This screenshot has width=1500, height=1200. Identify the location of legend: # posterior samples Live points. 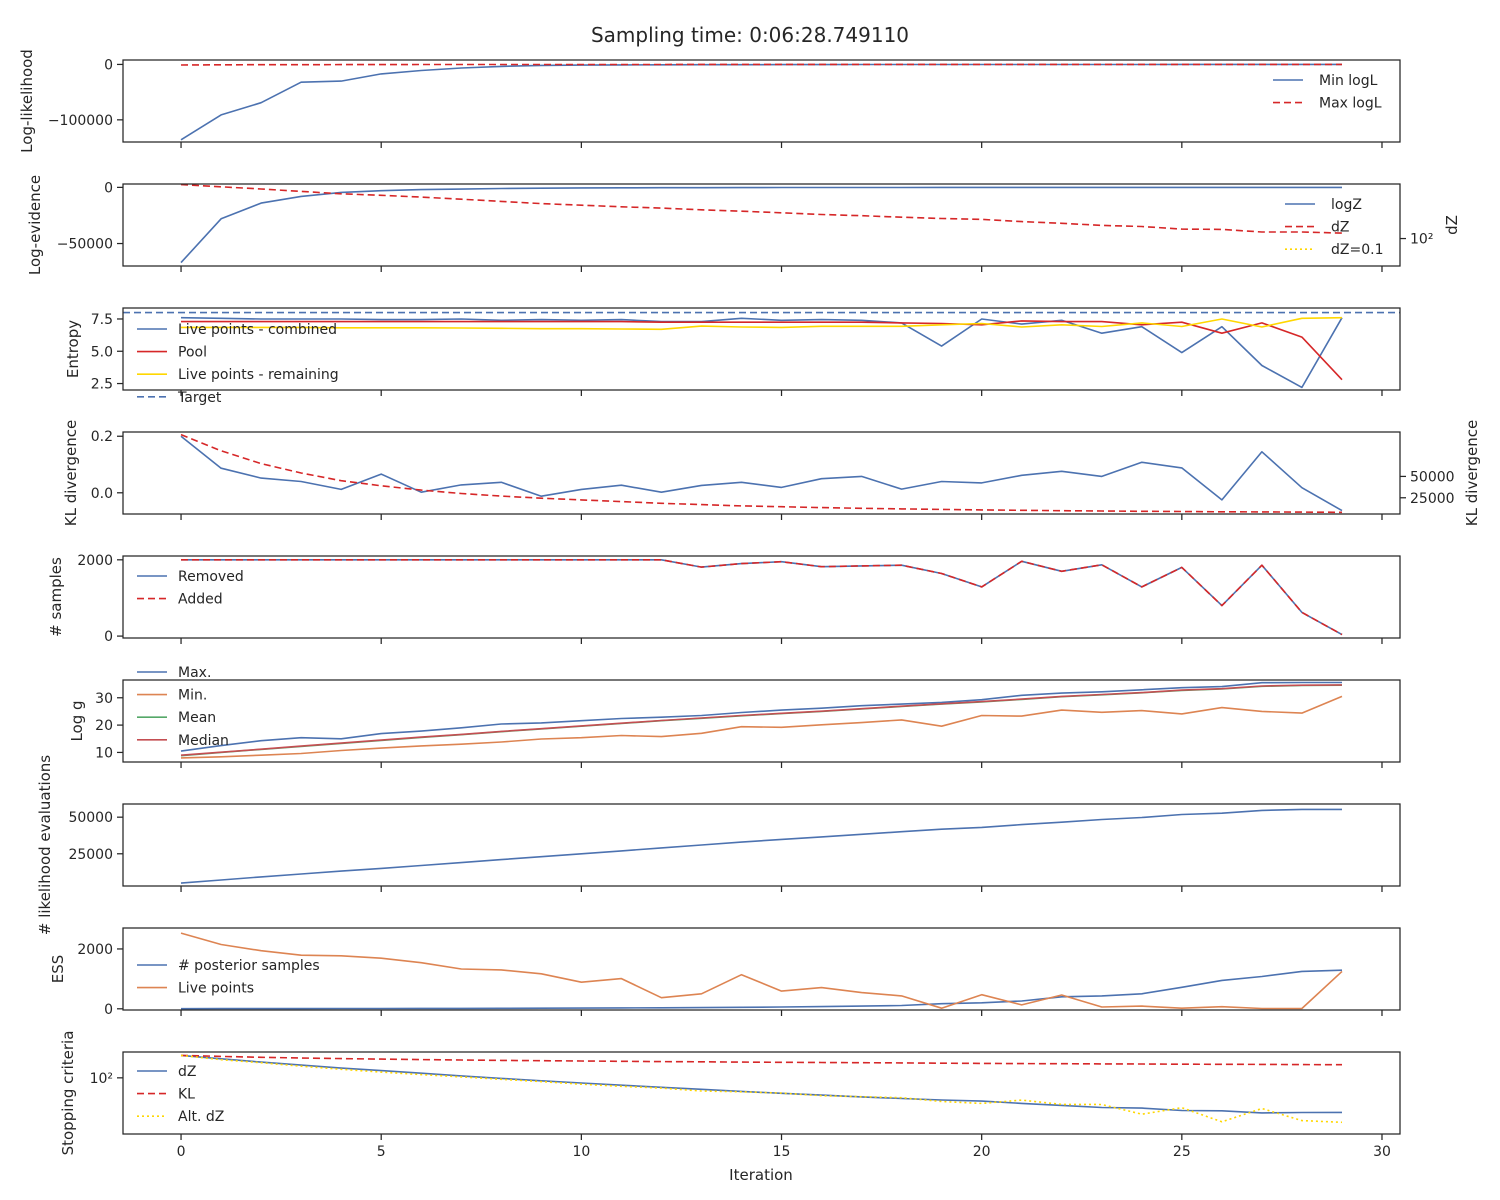
(228, 977).